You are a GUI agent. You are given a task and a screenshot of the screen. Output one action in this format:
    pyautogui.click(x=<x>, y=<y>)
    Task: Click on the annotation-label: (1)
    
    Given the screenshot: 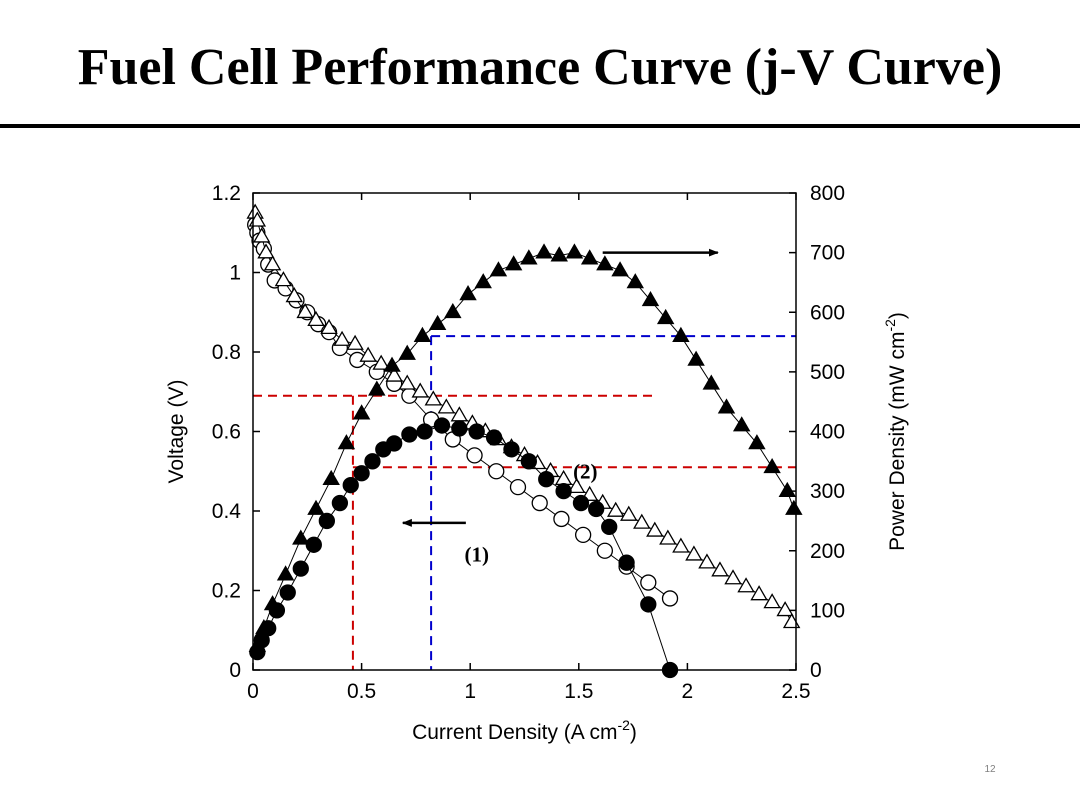 What is the action you would take?
    pyautogui.click(x=476, y=555)
    